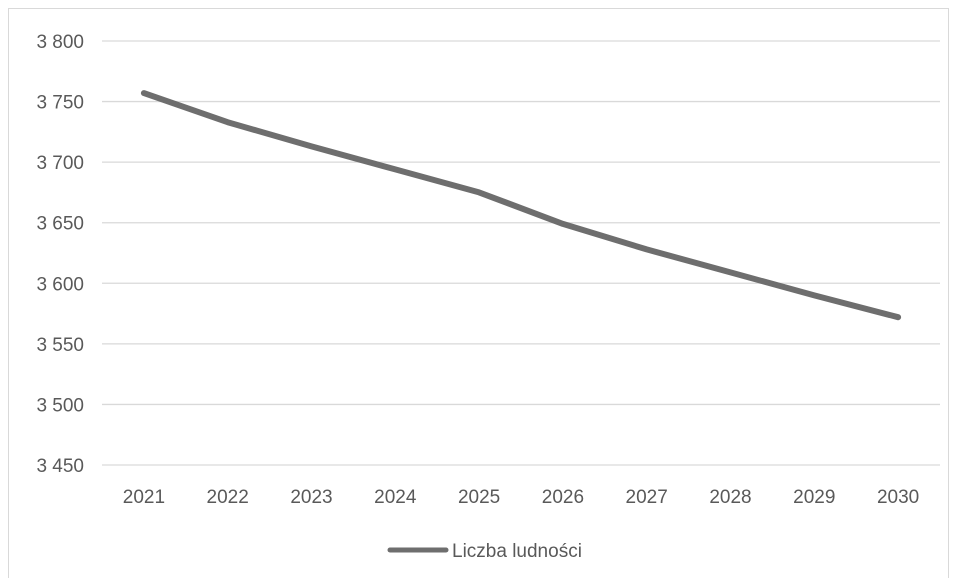 The height and width of the screenshot is (583, 957). What do you see at coordinates (517, 551) in the screenshot?
I see `legend-label: Liczba ludności` at bounding box center [517, 551].